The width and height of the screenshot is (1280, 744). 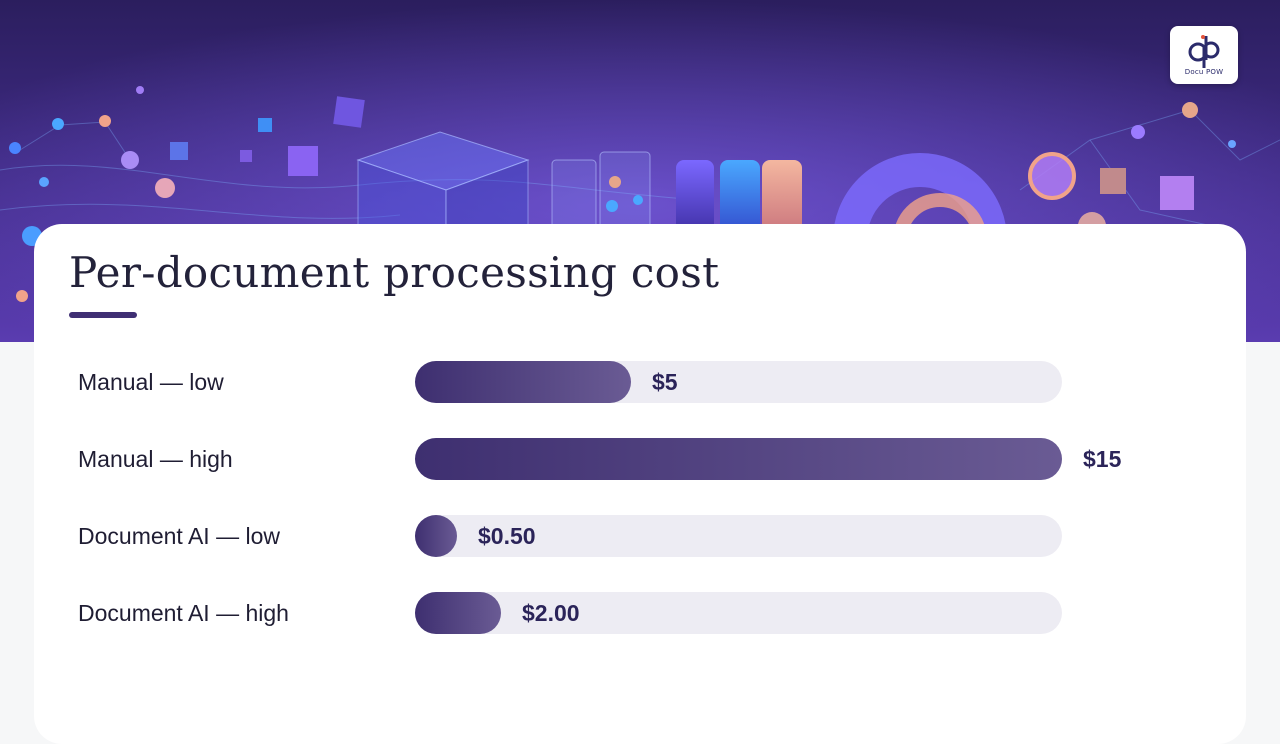 What do you see at coordinates (551, 613) in the screenshot?
I see `bar-value-label: $2.00` at bounding box center [551, 613].